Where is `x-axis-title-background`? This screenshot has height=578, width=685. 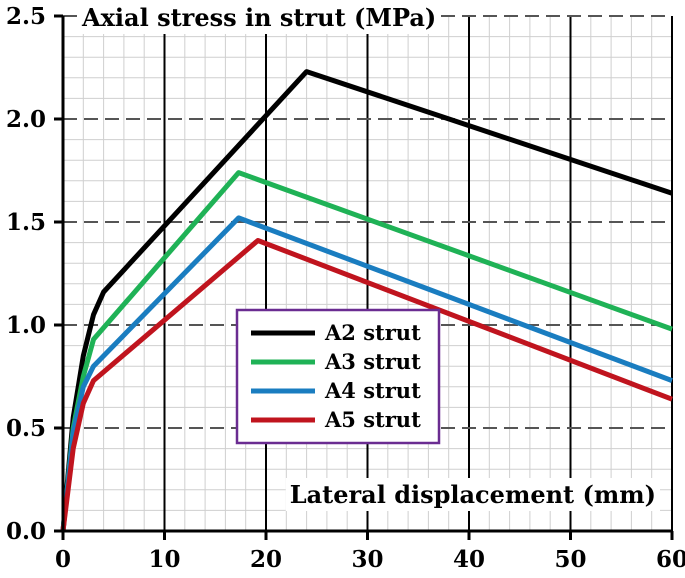 x-axis-title-background is located at coordinates (472, 494).